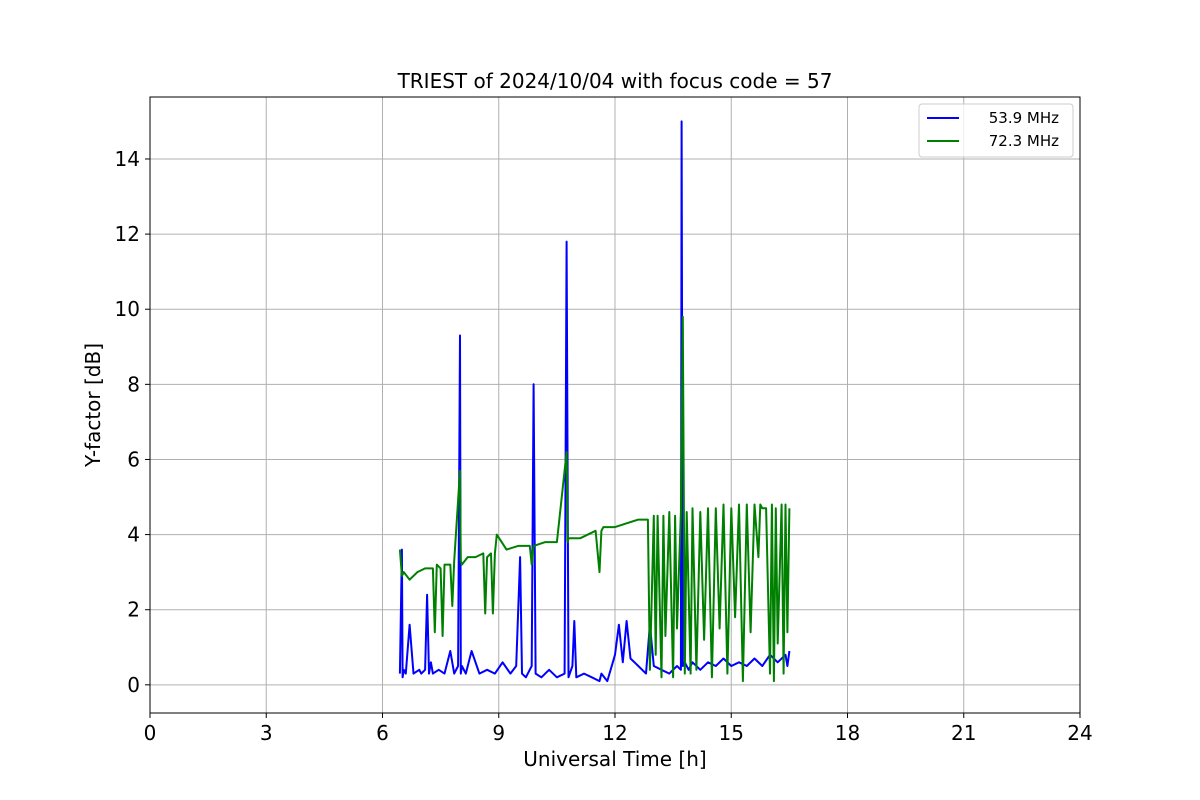  Describe the element at coordinates (1079, 733) in the screenshot. I see `x-tick-label: 24` at that location.